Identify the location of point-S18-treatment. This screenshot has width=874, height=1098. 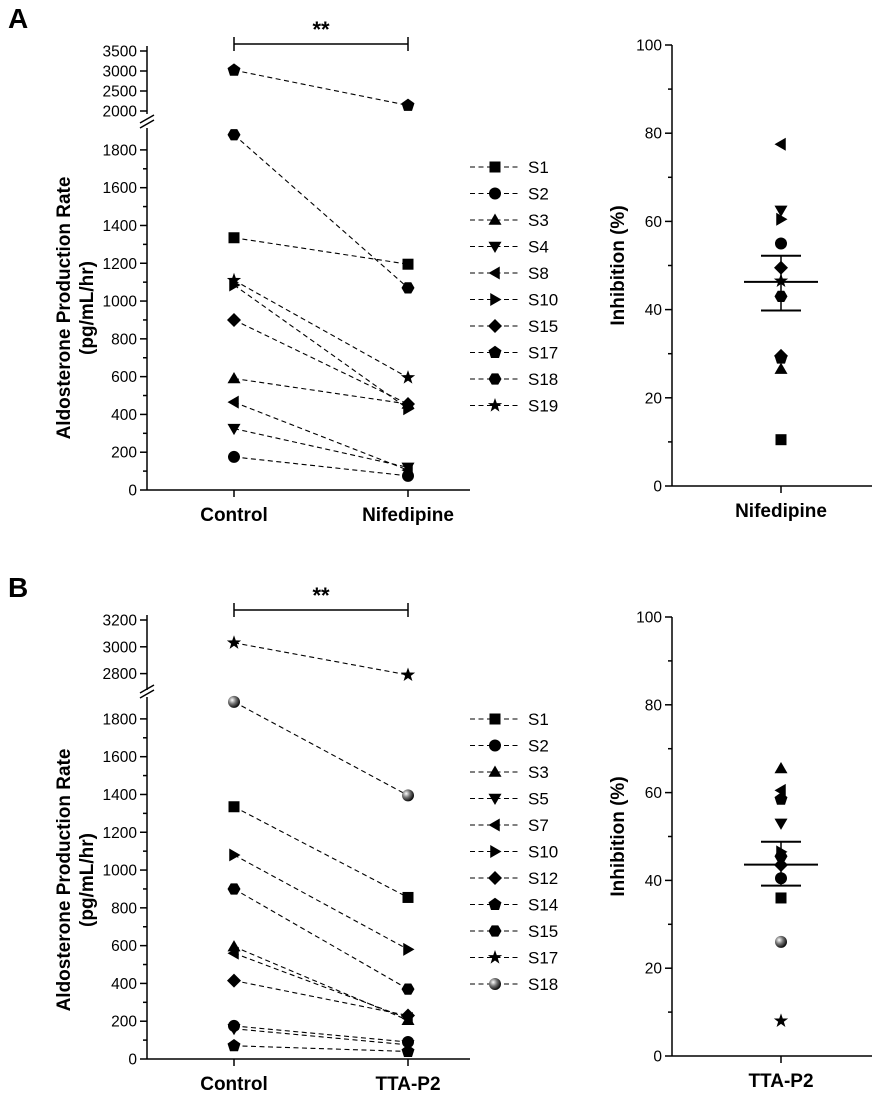
(408, 795).